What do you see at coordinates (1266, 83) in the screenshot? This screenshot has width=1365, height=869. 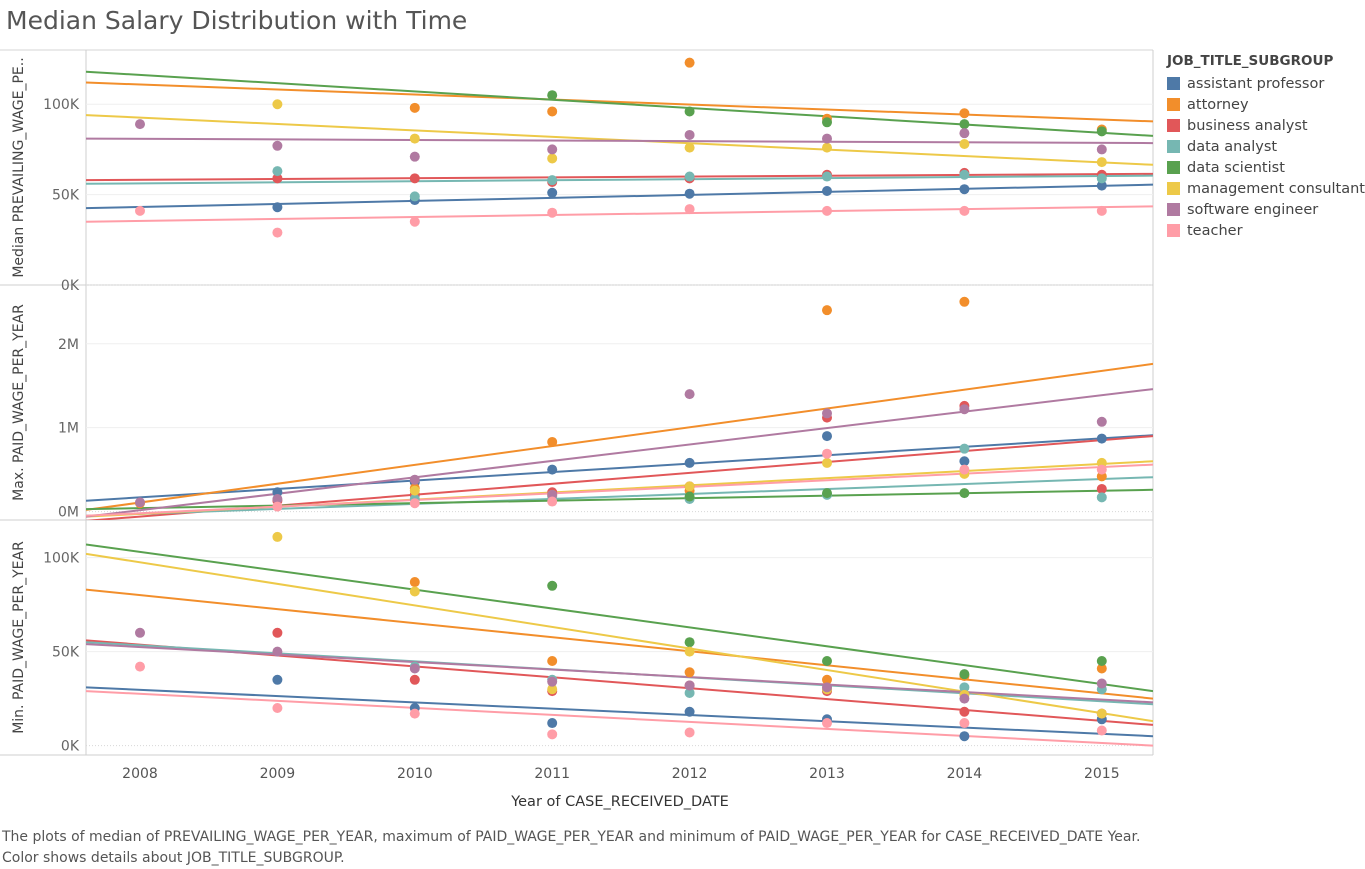 I see `legend-item: assistant professor` at bounding box center [1266, 83].